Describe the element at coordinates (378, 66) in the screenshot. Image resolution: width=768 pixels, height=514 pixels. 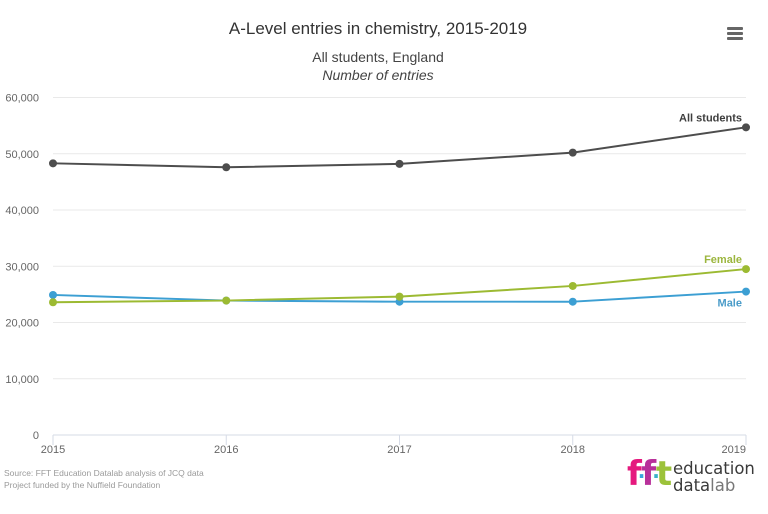
I see `chart-subtitle: All students, England Number of entries` at that location.